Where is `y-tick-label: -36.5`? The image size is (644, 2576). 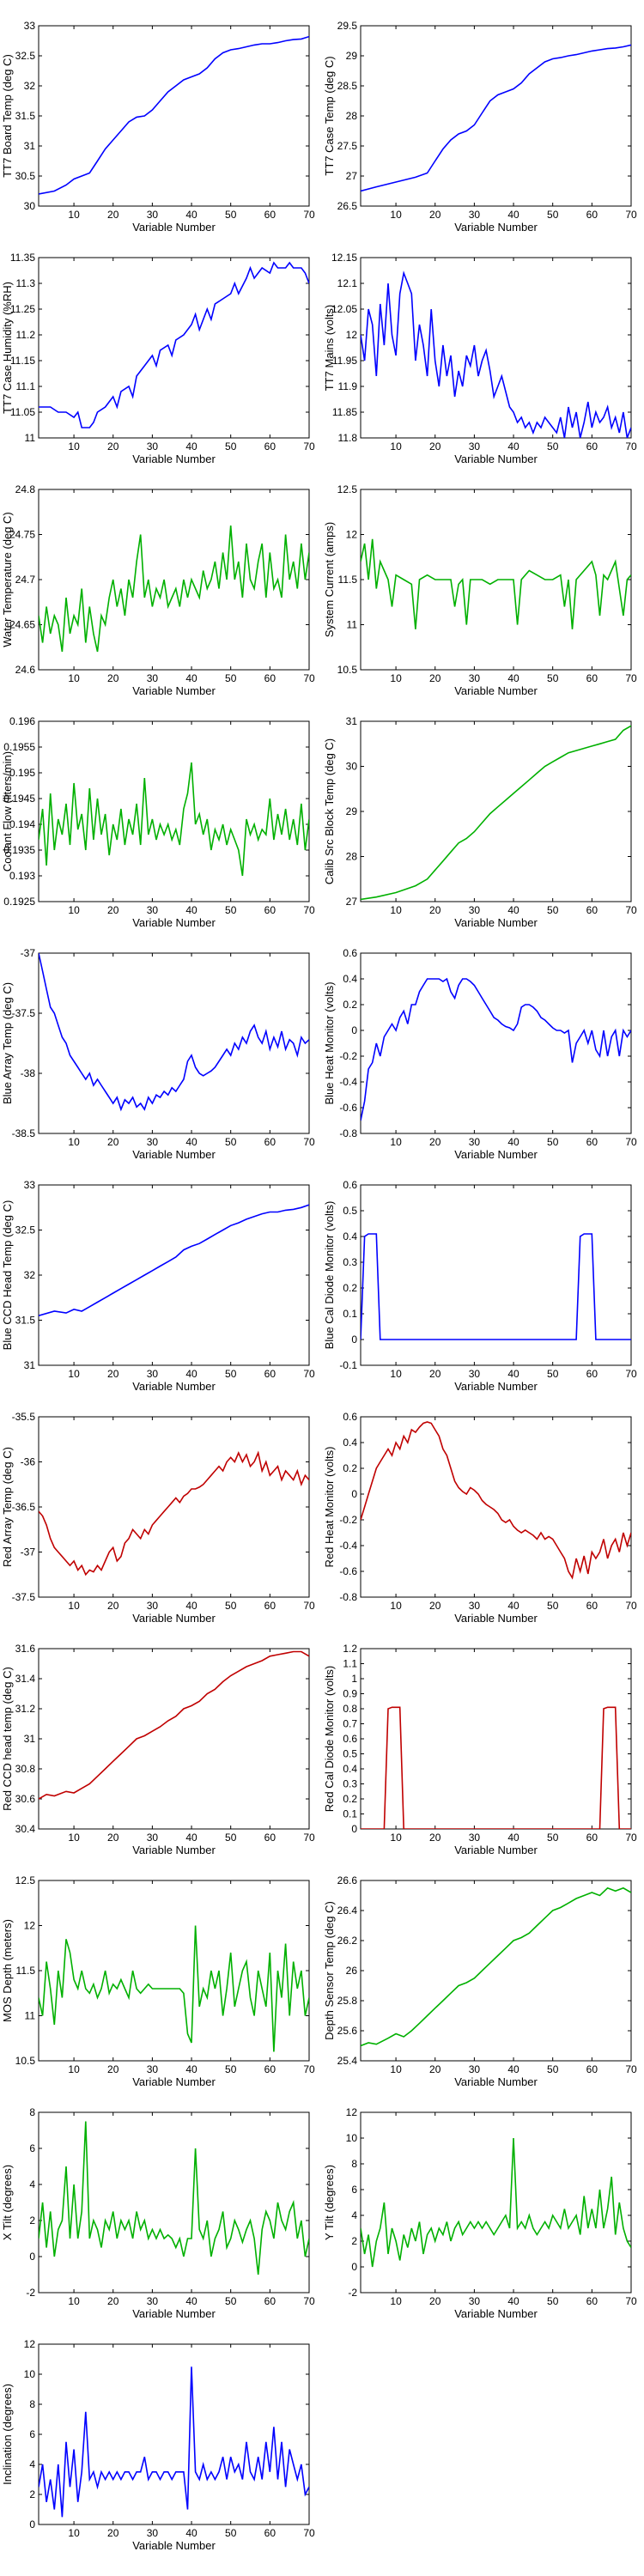
y-tick-label: -36.5 is located at coordinates (24, 1507).